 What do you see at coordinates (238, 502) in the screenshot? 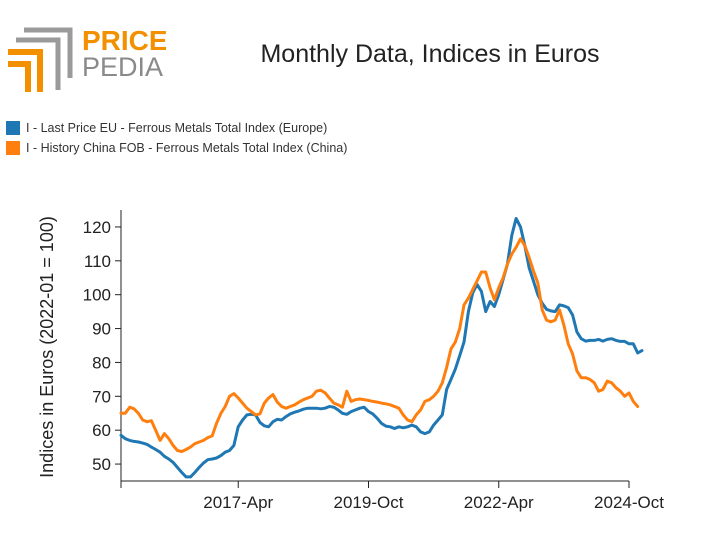
I see `x-tick-label: 2017-Apr` at bounding box center [238, 502].